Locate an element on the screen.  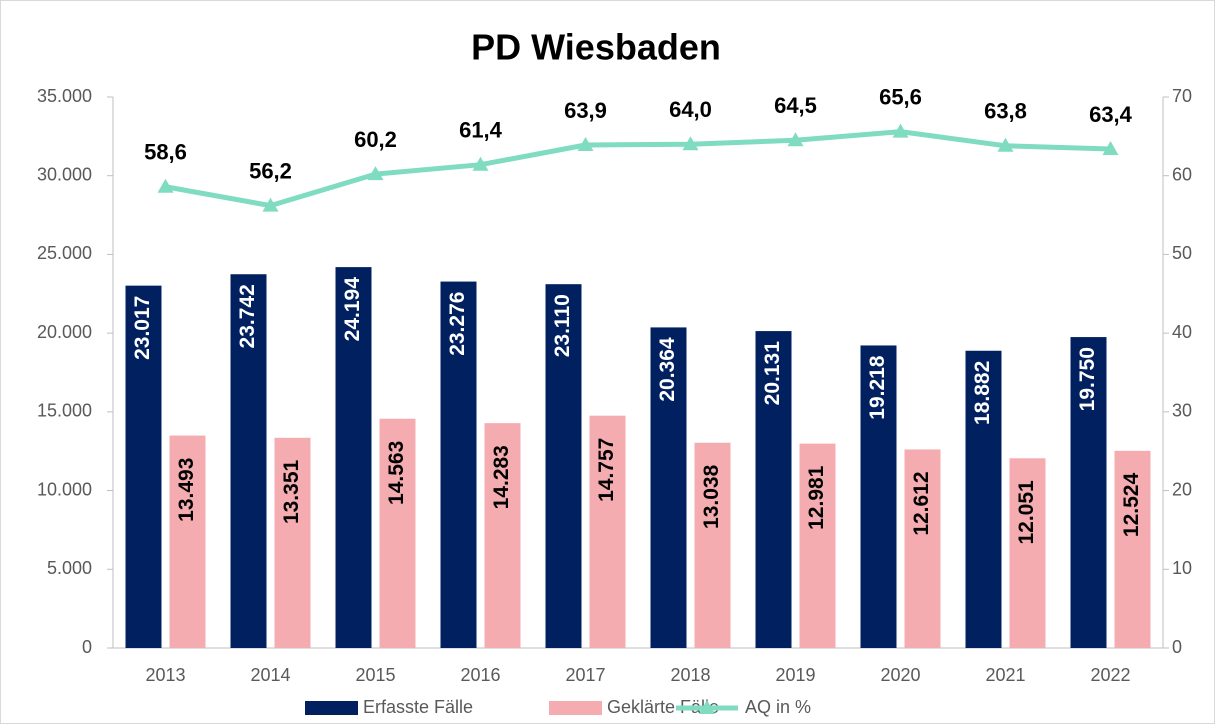
y2-tick-label: 40 is located at coordinates (1182, 332).